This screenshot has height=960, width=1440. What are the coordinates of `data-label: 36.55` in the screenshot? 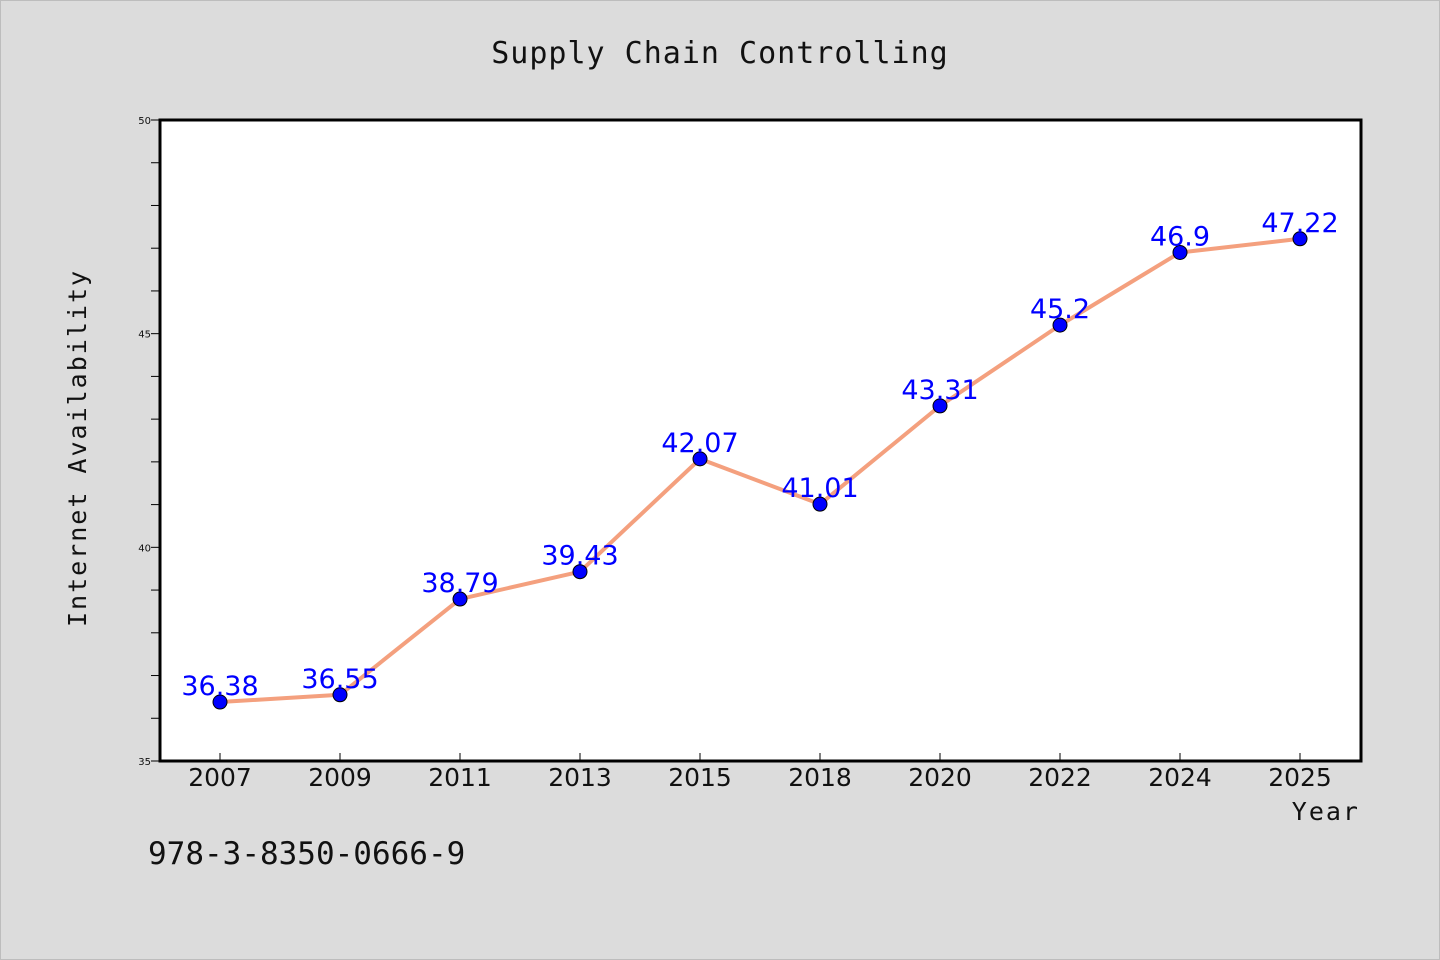 It's located at (339, 679).